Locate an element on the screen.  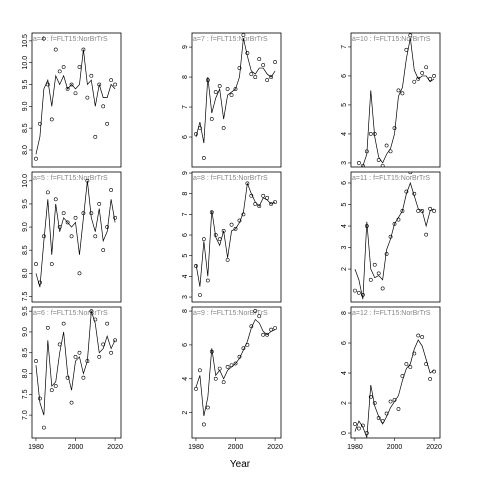
x-tick-label: 1980 is located at coordinates (36, 447).